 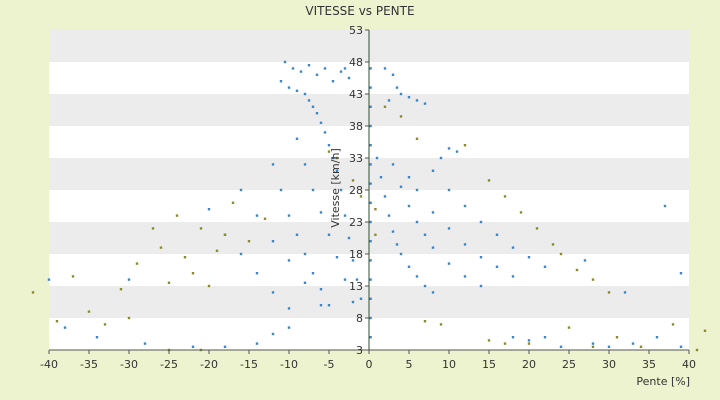 What do you see at coordinates (359, 350) in the screenshot?
I see `y-tick-label: 3` at bounding box center [359, 350].